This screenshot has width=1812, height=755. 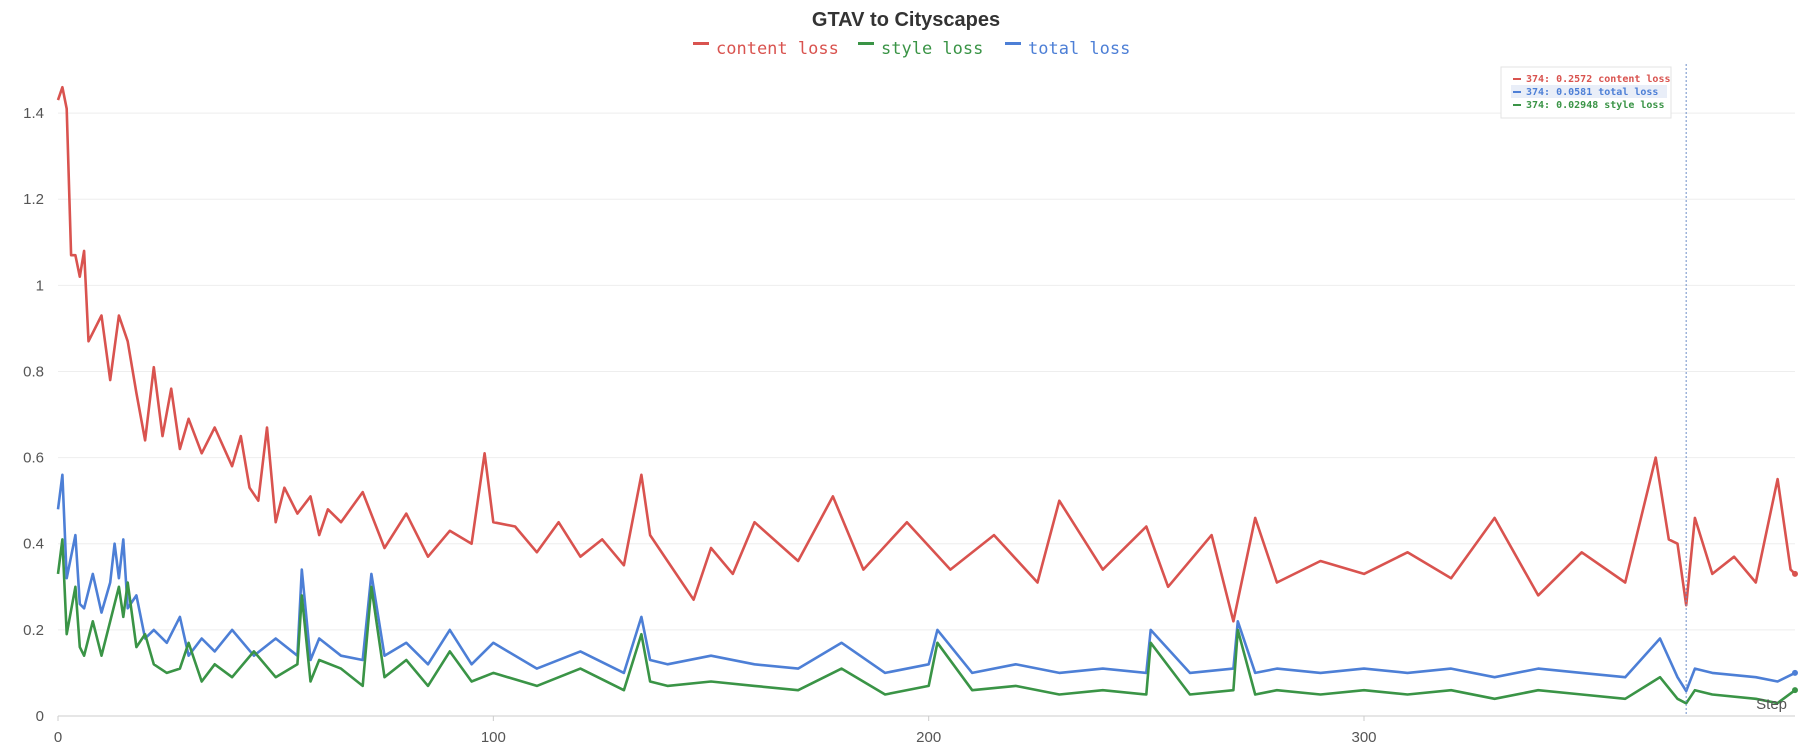 What do you see at coordinates (33, 630) in the screenshot?
I see `y-tick-label: 0.2` at bounding box center [33, 630].